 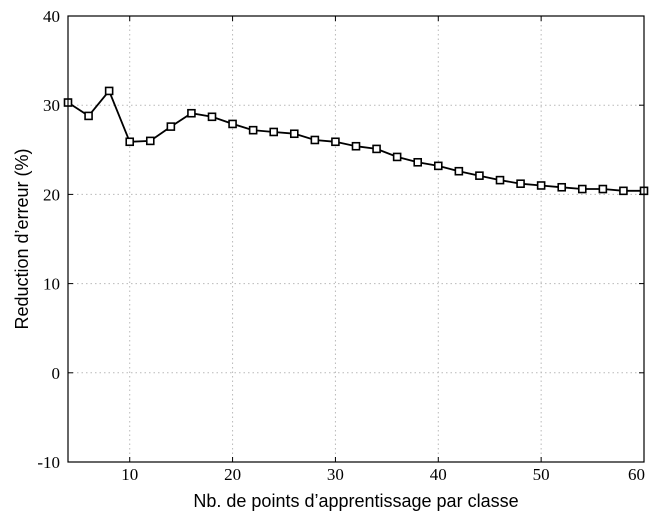 I want to click on x-tick-label: 50, so click(x=541, y=474).